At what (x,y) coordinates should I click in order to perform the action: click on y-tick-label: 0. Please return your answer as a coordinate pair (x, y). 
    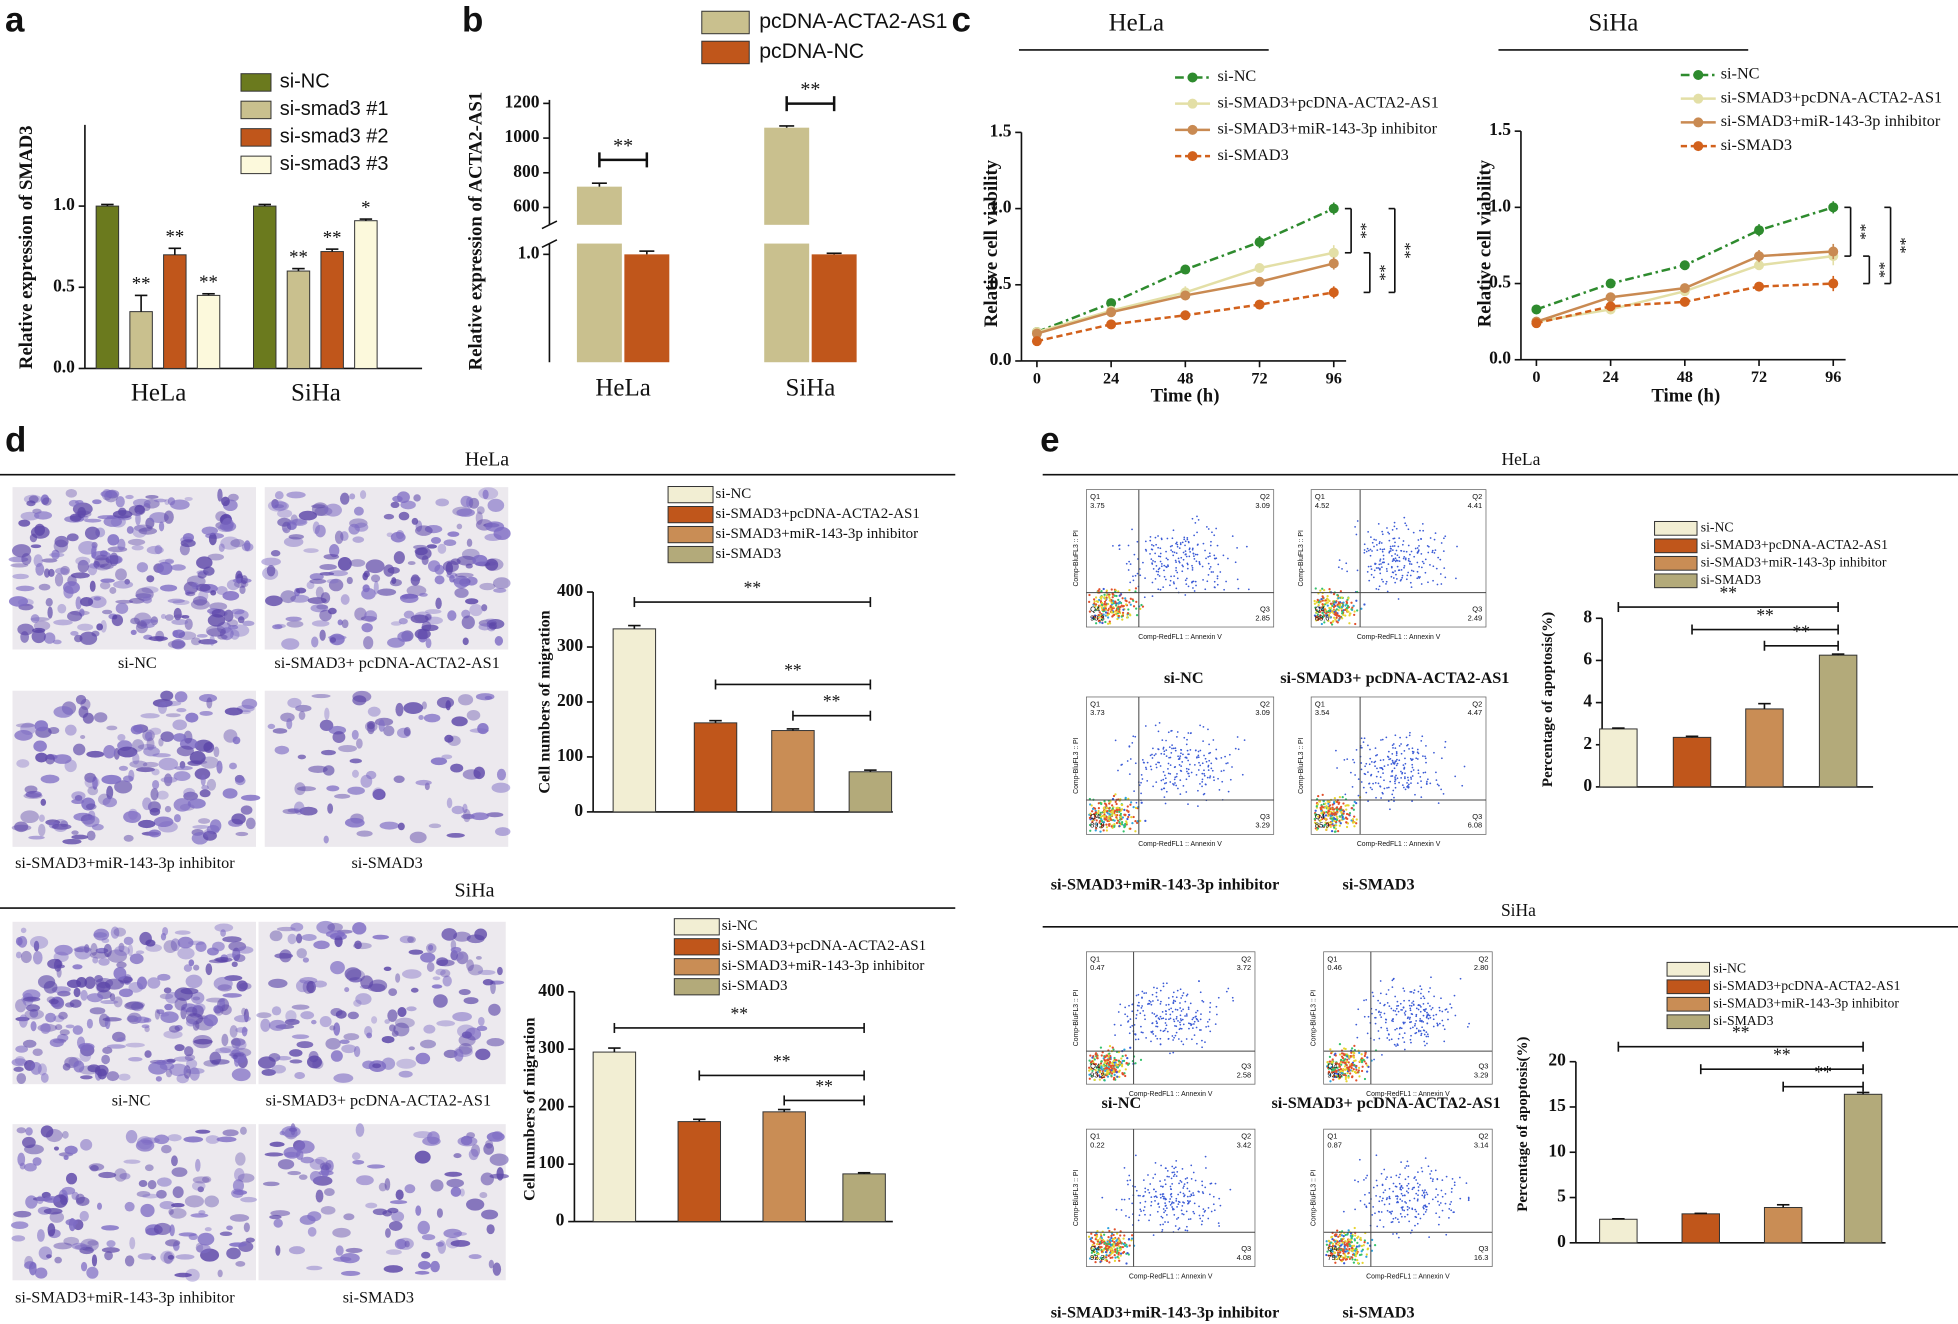
    Looking at the image, I should click on (560, 1220).